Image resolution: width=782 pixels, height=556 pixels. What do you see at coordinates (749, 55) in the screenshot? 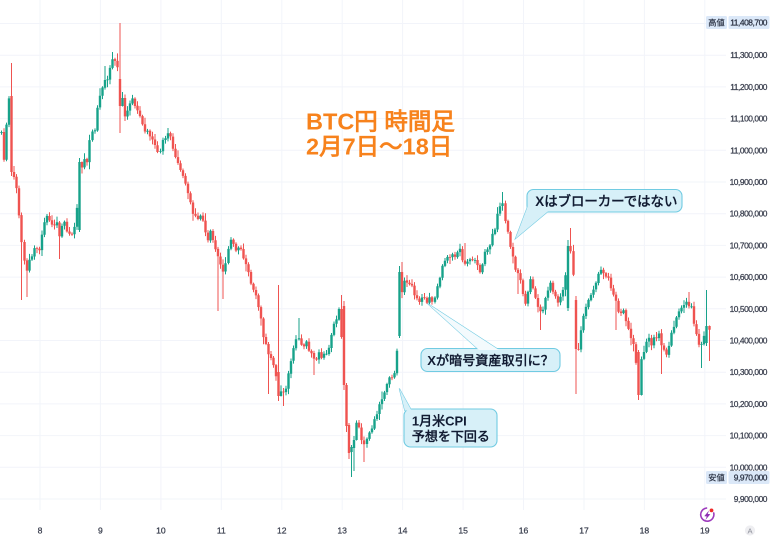
I see `svg-text: 11,300,000` at bounding box center [749, 55].